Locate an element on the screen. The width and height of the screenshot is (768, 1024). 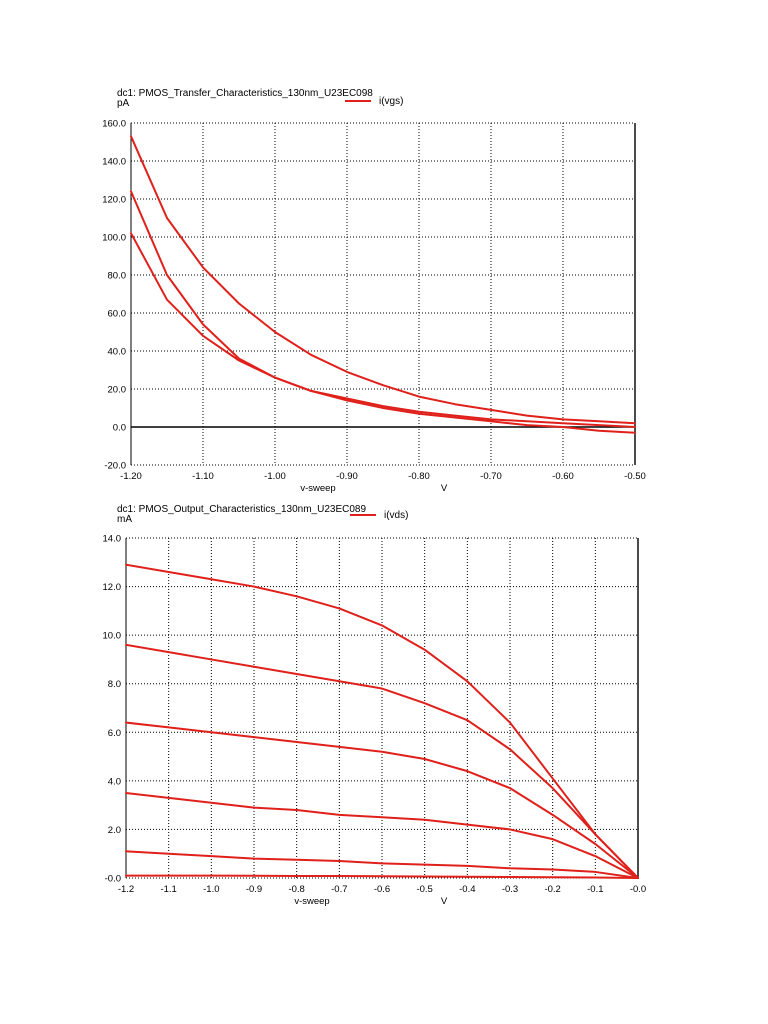
chart2-legend-swatch is located at coordinates (363, 515).